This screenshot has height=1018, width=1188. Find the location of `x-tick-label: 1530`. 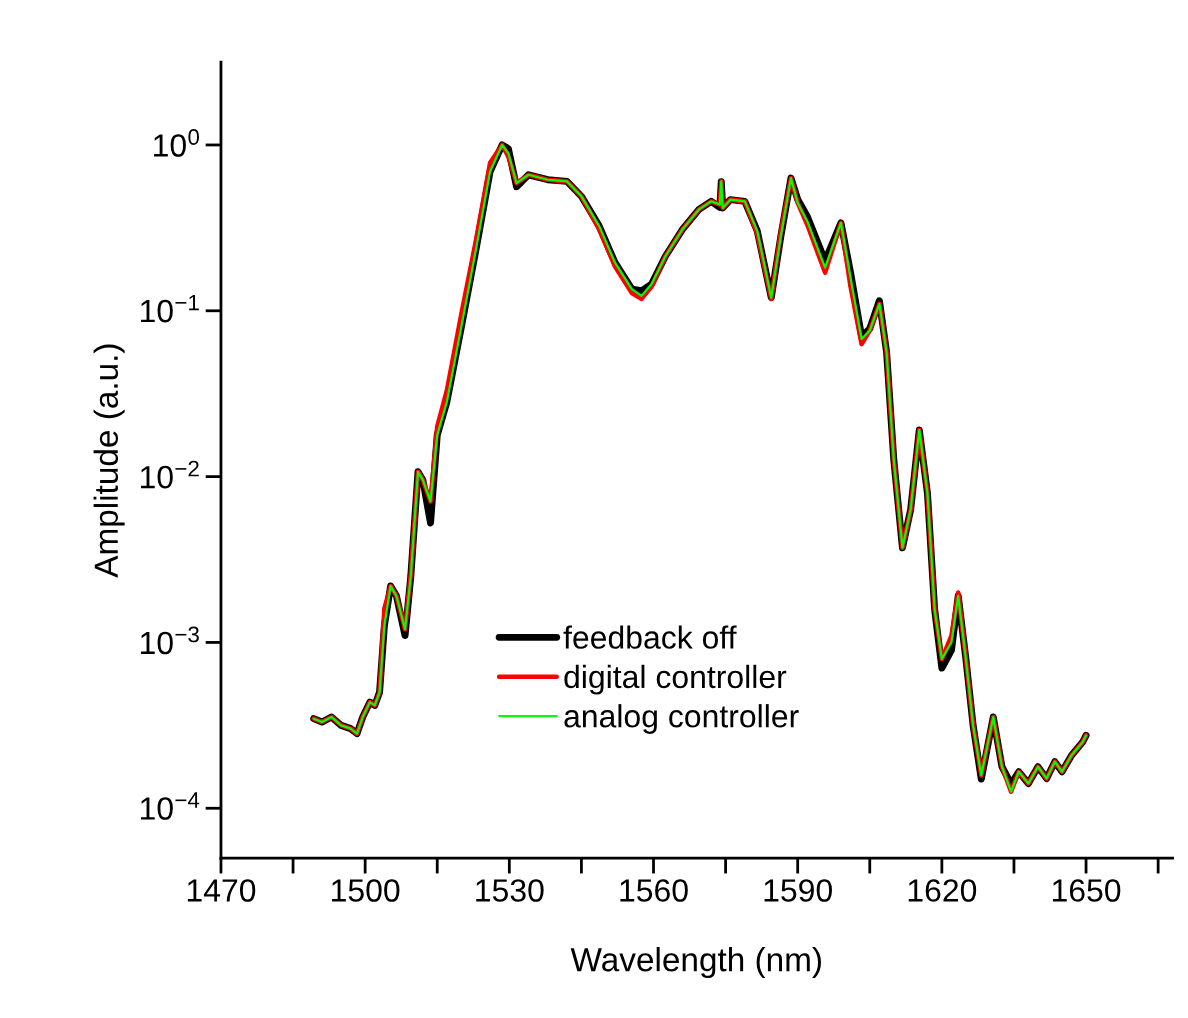

x-tick-label: 1530 is located at coordinates (510, 890).